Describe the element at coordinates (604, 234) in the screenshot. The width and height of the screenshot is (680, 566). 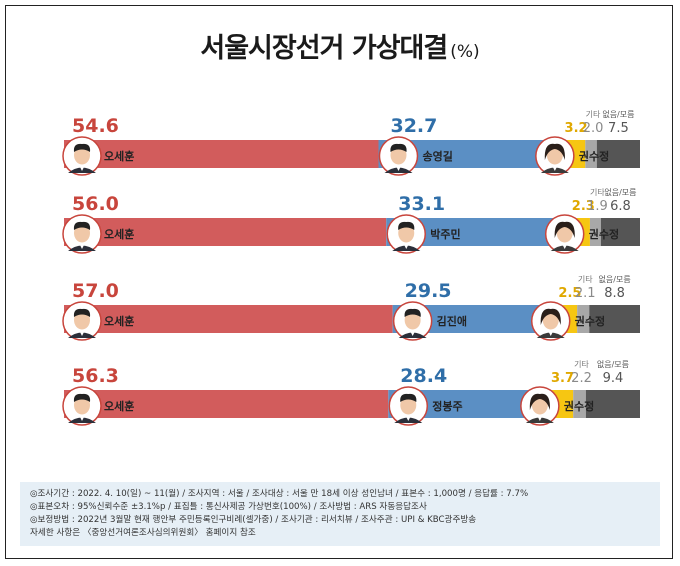
I see `candidate-name-row2-third: 권수정` at that location.